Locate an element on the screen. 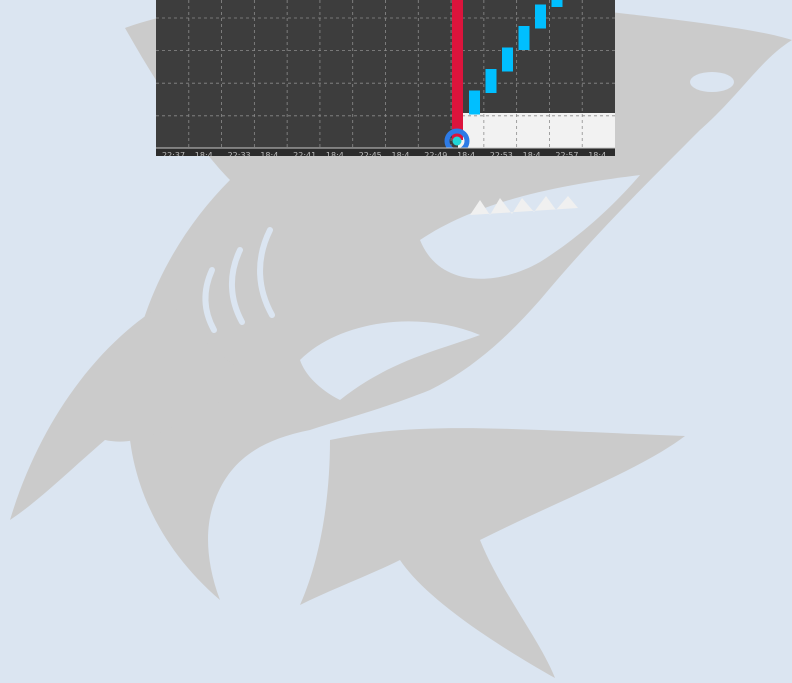  shark-belly-cutout is located at coordinates (390, 360).